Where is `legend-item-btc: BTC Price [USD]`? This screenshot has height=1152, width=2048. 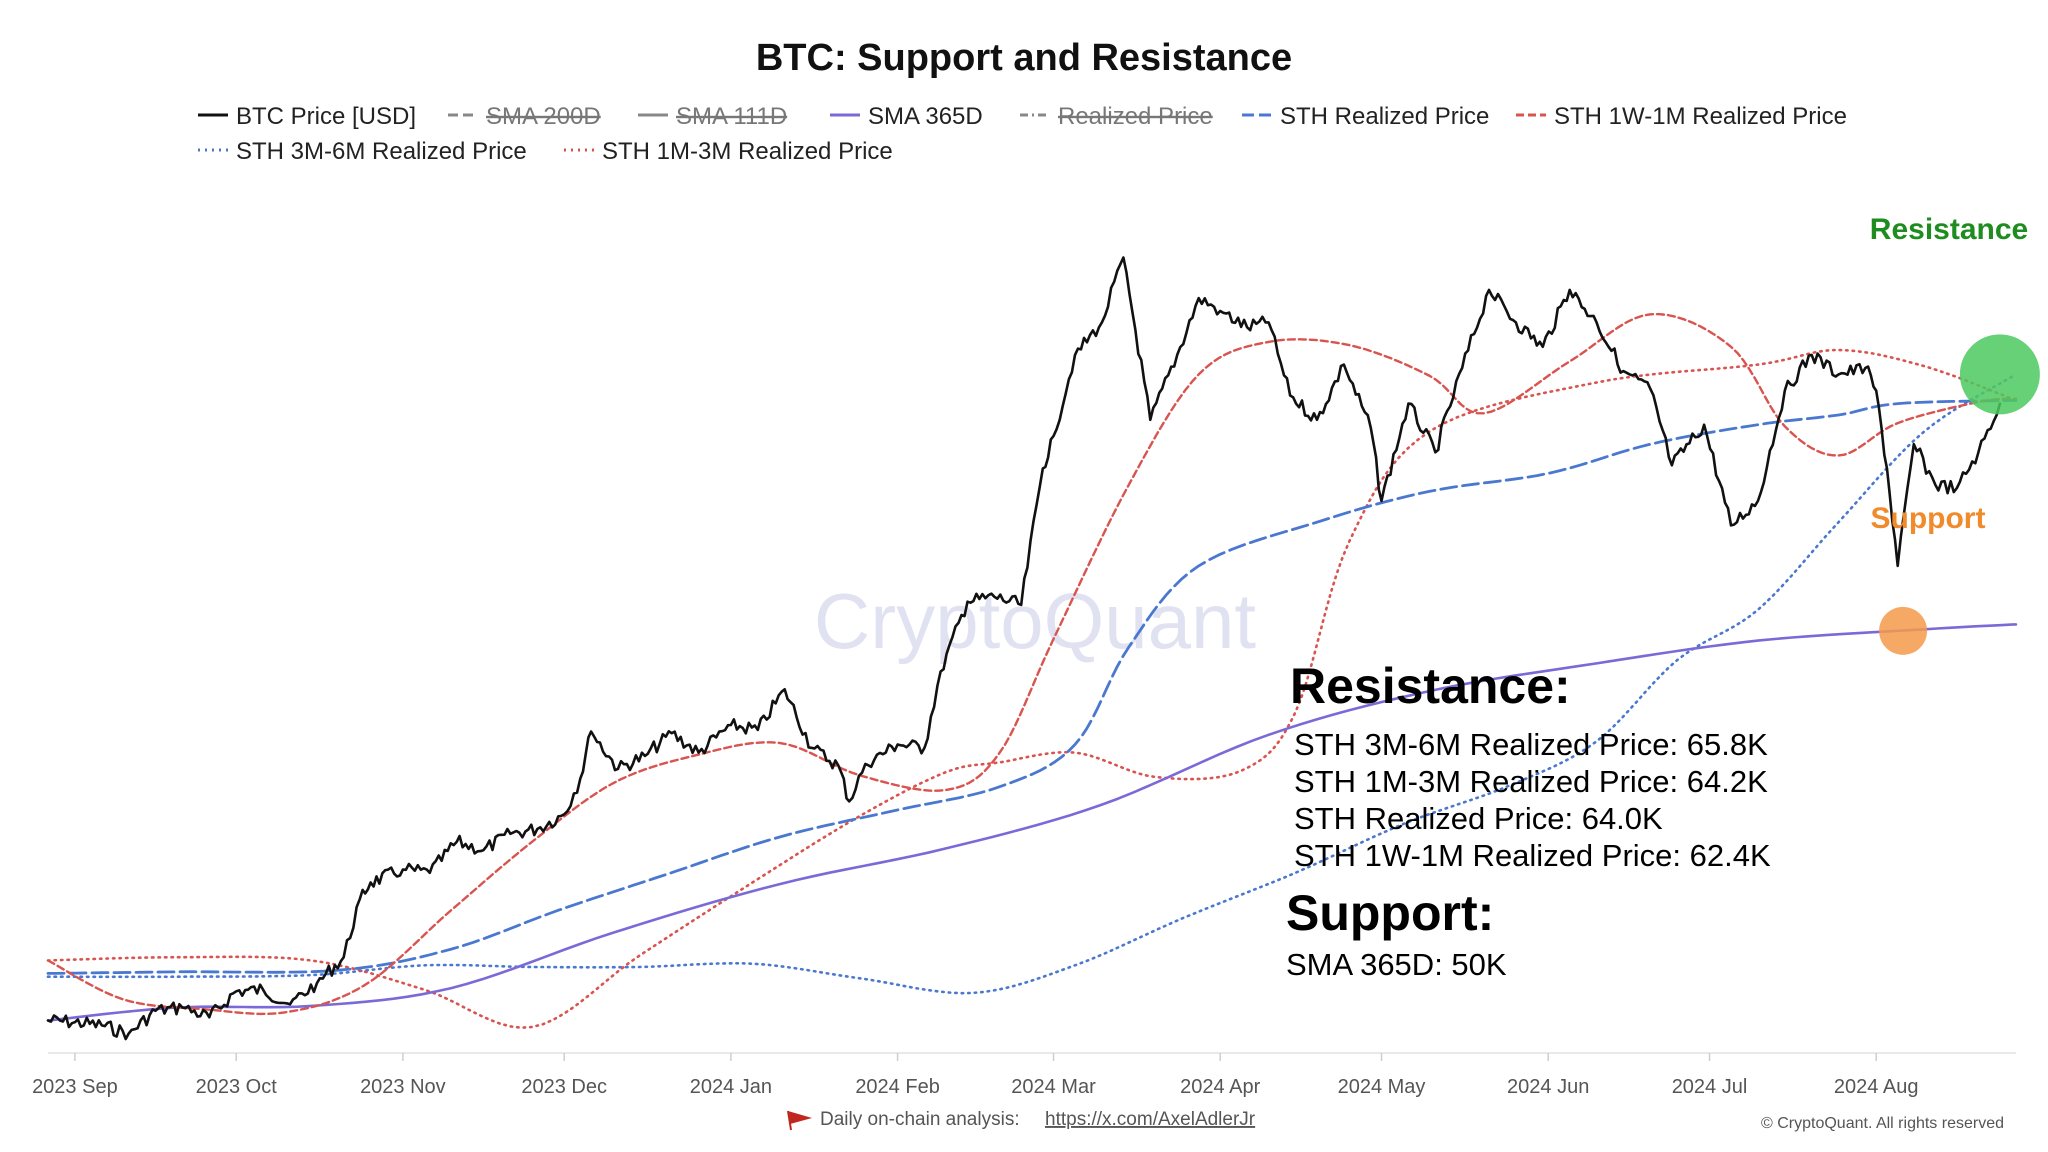 legend-item-btc: BTC Price [USD] is located at coordinates (307, 116).